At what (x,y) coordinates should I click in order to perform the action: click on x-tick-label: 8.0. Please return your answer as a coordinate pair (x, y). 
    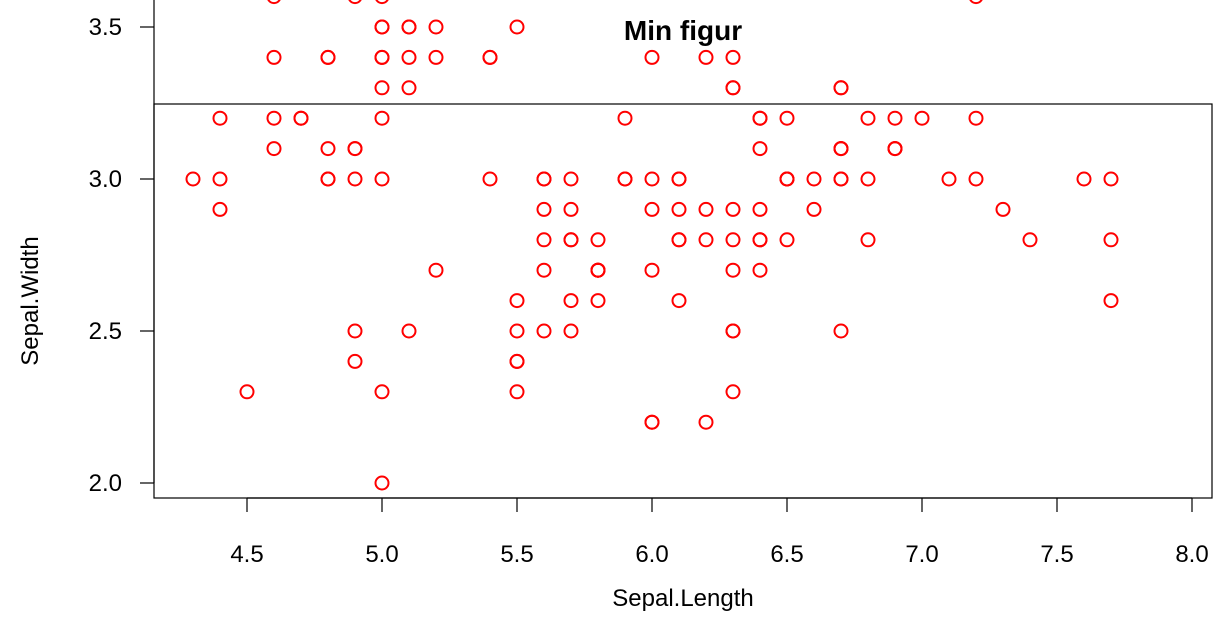
    Looking at the image, I should click on (1191, 554).